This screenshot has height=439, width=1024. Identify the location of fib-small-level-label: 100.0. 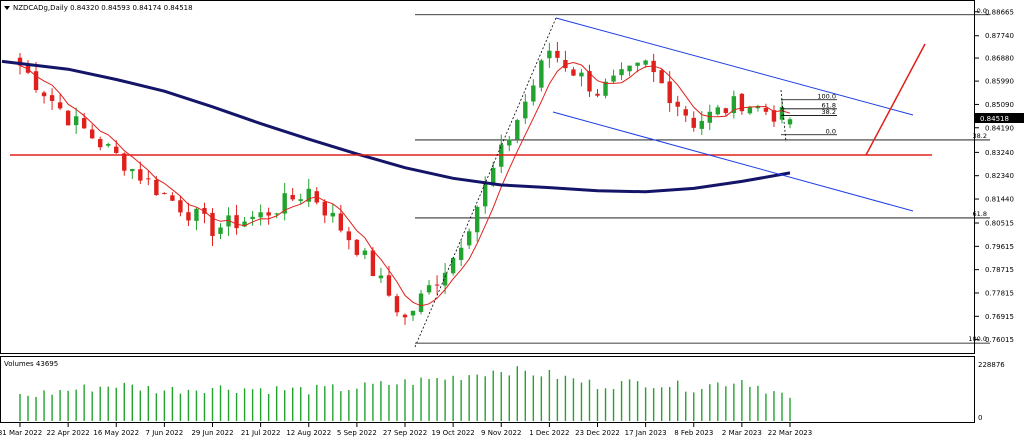
(826, 96).